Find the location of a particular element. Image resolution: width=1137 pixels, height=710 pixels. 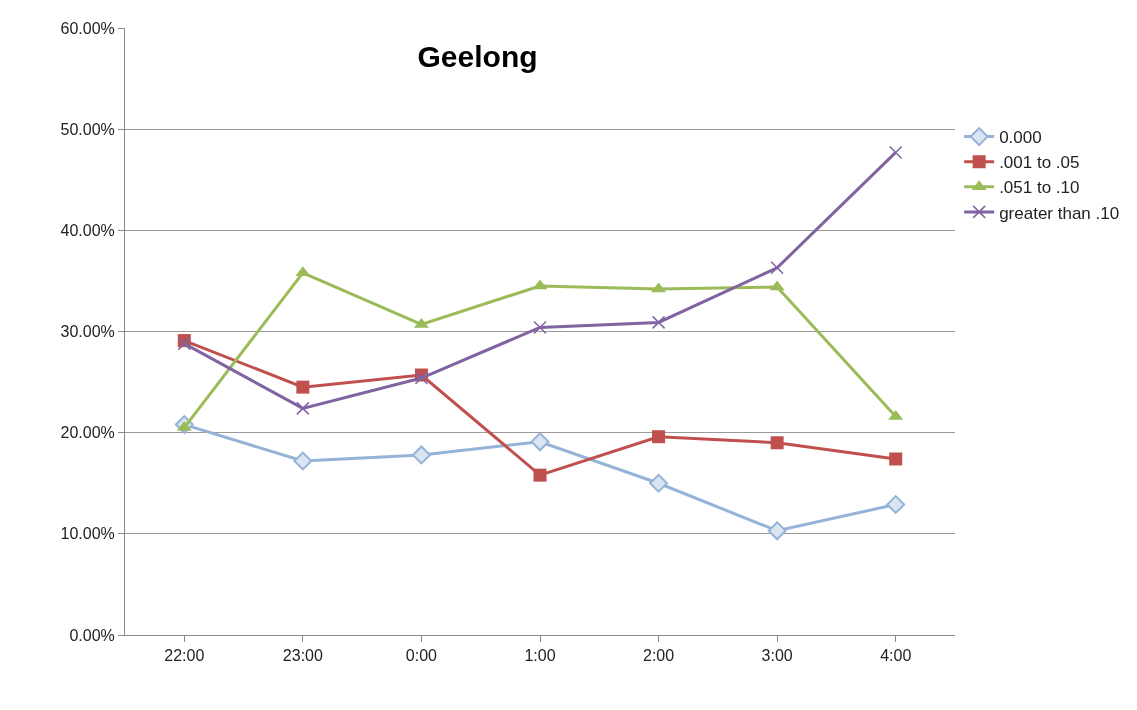

legend-label: .001 to .05 is located at coordinates (1039, 163).